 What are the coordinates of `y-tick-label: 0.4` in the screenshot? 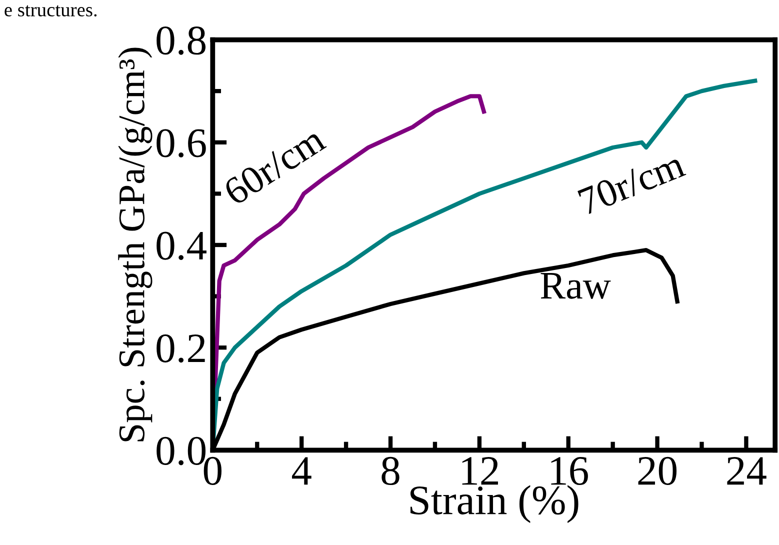 It's located at (181, 246).